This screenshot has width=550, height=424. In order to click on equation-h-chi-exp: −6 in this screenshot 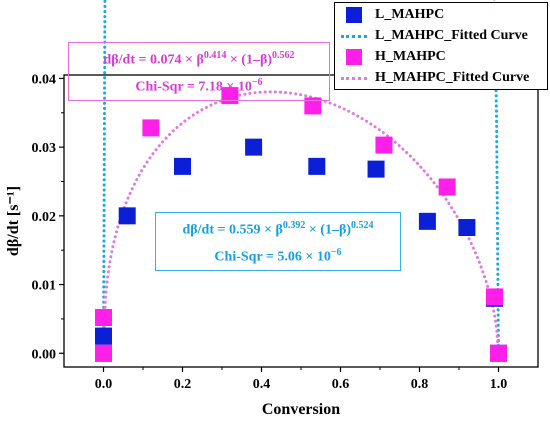, I will do `click(257, 82)`.